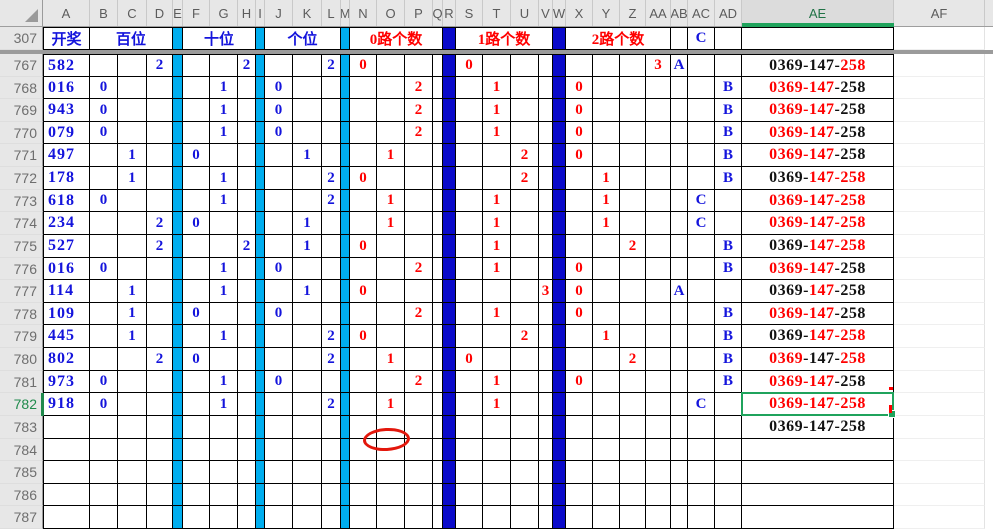 The image size is (993, 529). I want to click on cell-Y782, so click(606, 404).